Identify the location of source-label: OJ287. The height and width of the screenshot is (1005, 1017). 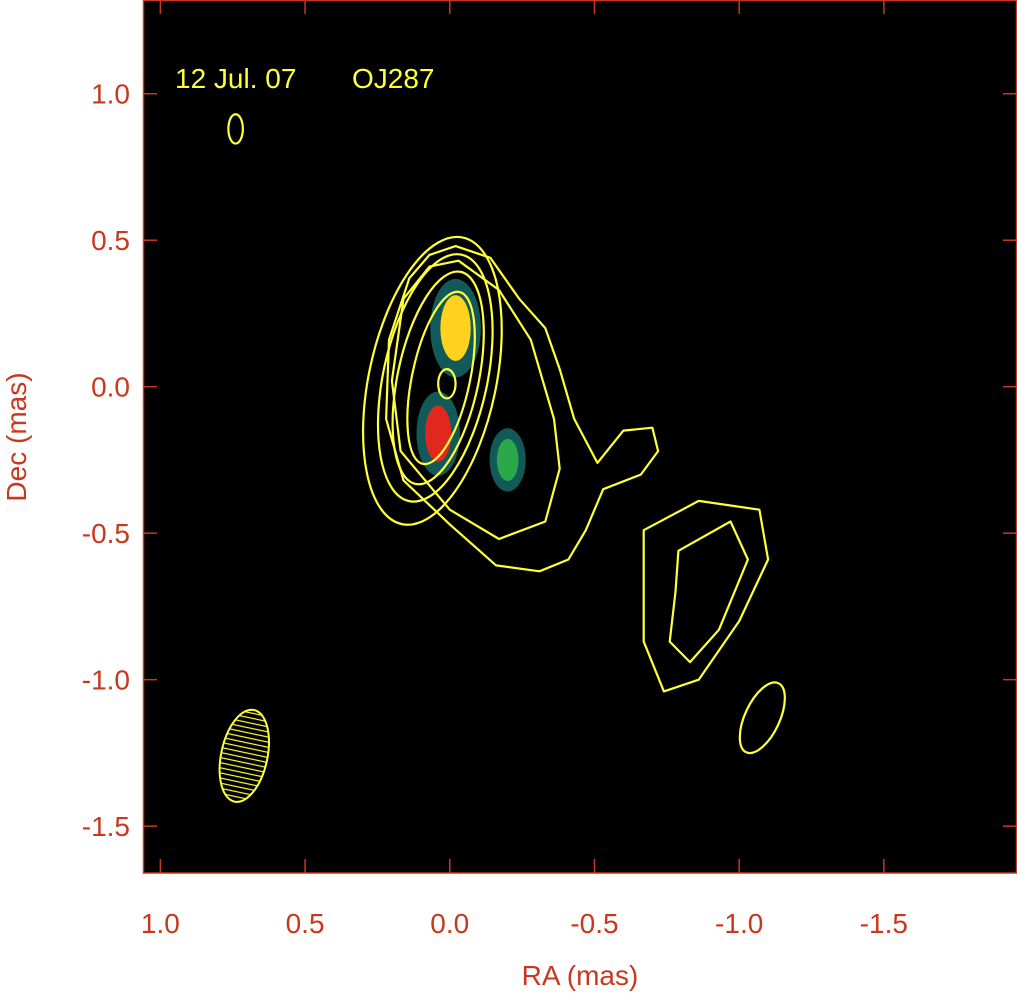
(393, 78).